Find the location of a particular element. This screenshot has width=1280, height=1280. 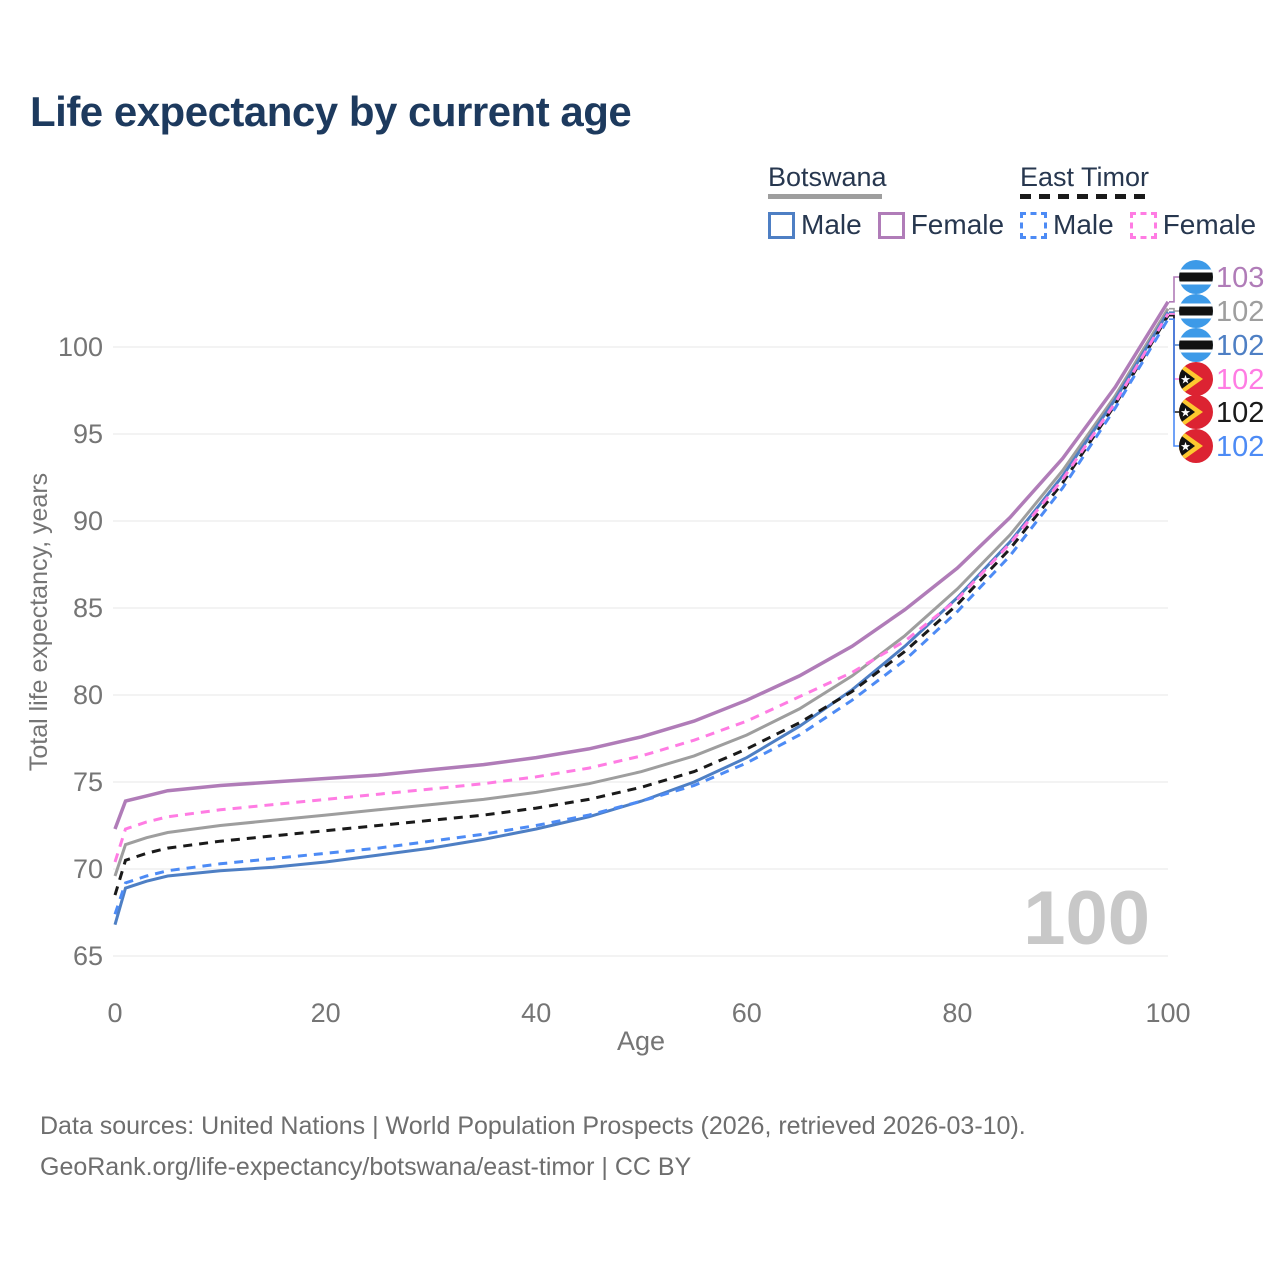

legend-item-east-timor-female: Female is located at coordinates (1193, 225).